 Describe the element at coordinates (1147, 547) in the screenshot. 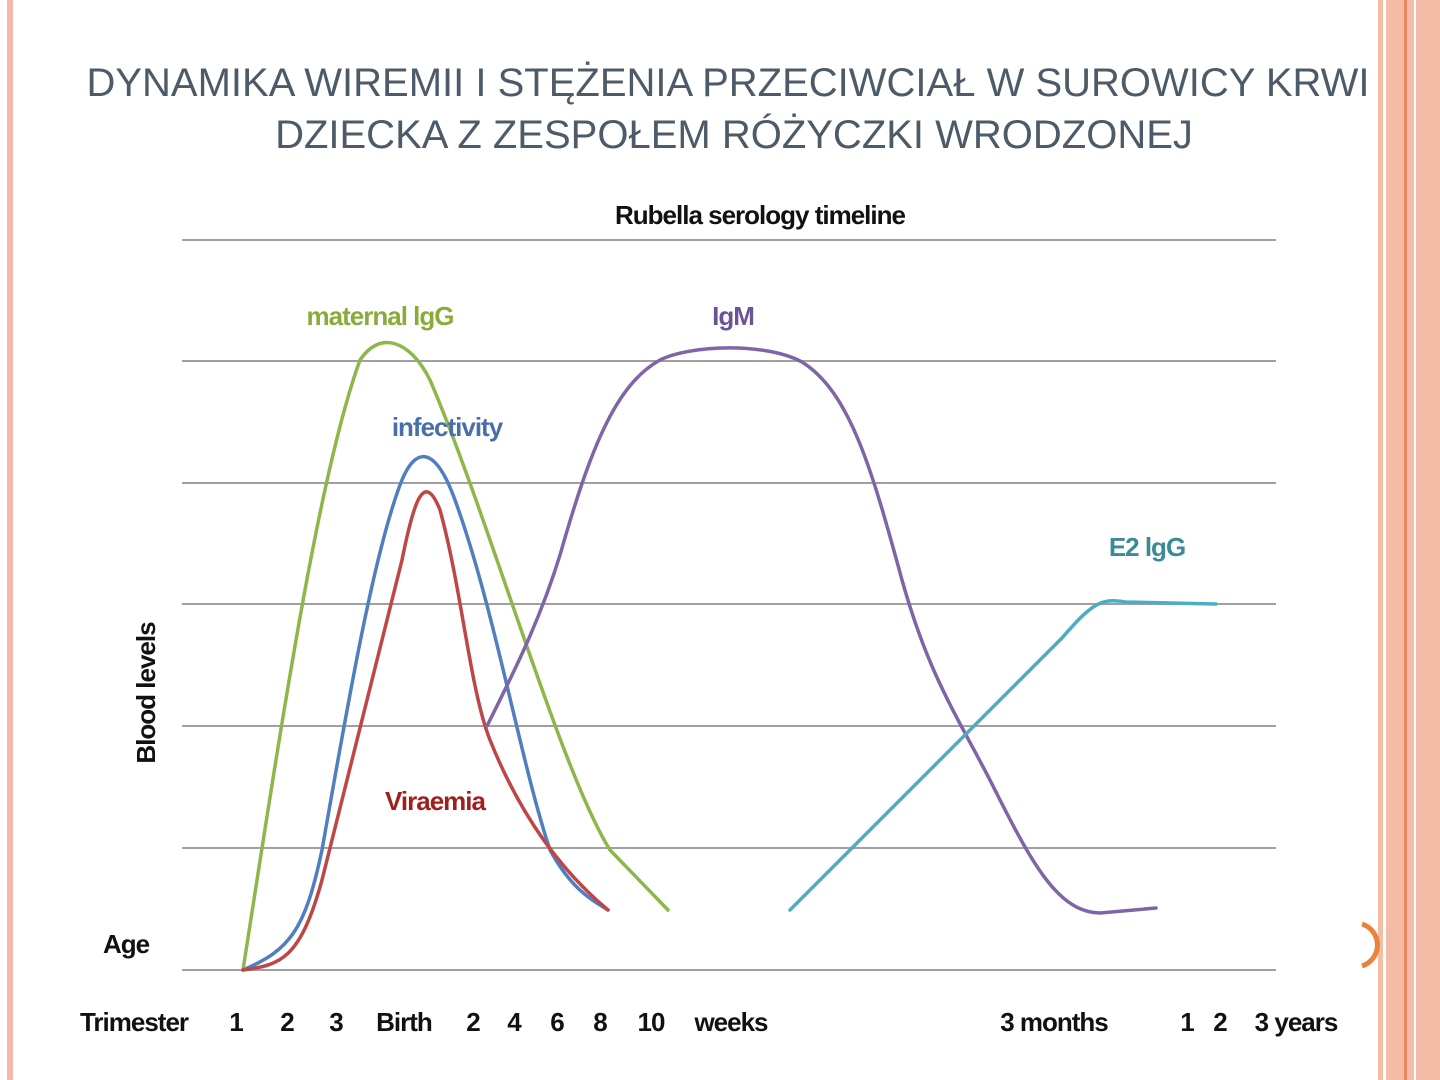

I see `curve-label: E2 lgG` at that location.